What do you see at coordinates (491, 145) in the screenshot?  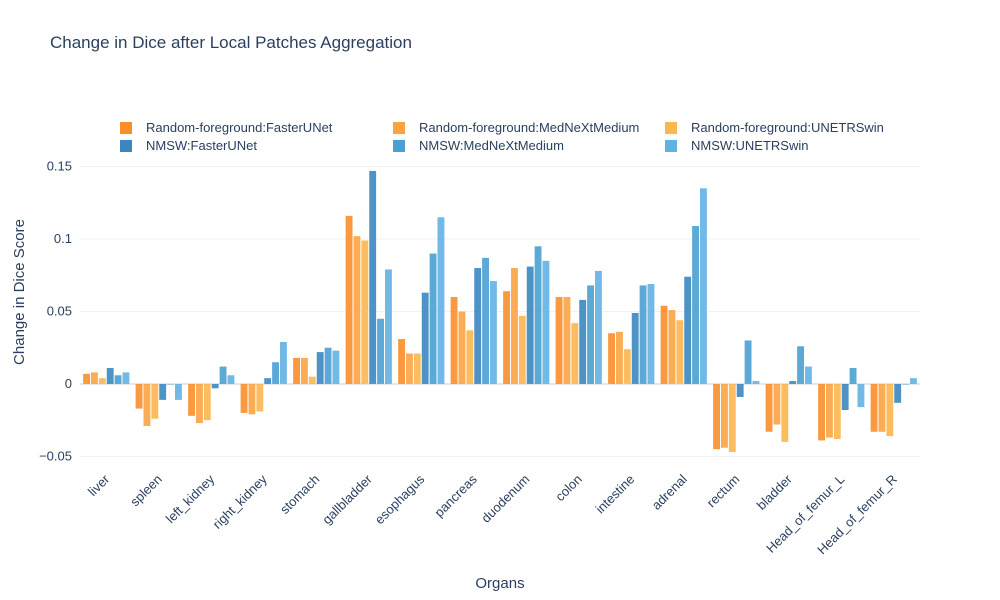 I see `legend-label: NMSW:MedNeXtMedium` at bounding box center [491, 145].